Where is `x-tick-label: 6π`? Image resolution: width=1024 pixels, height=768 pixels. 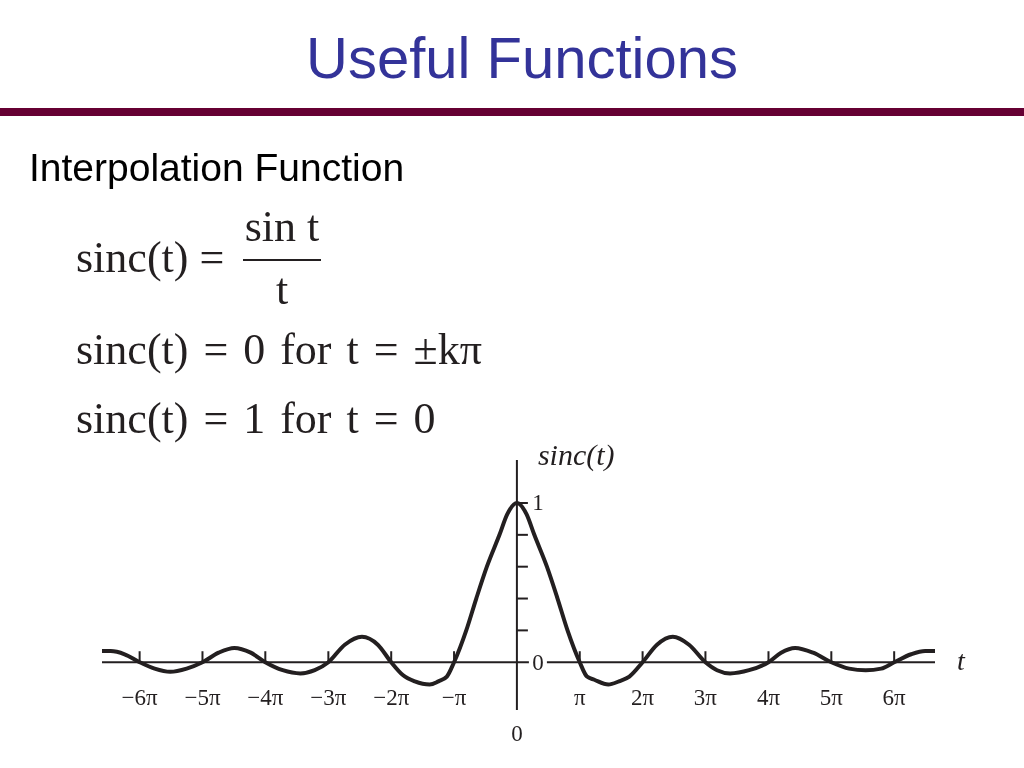 x-tick-label: 6π is located at coordinates (894, 698).